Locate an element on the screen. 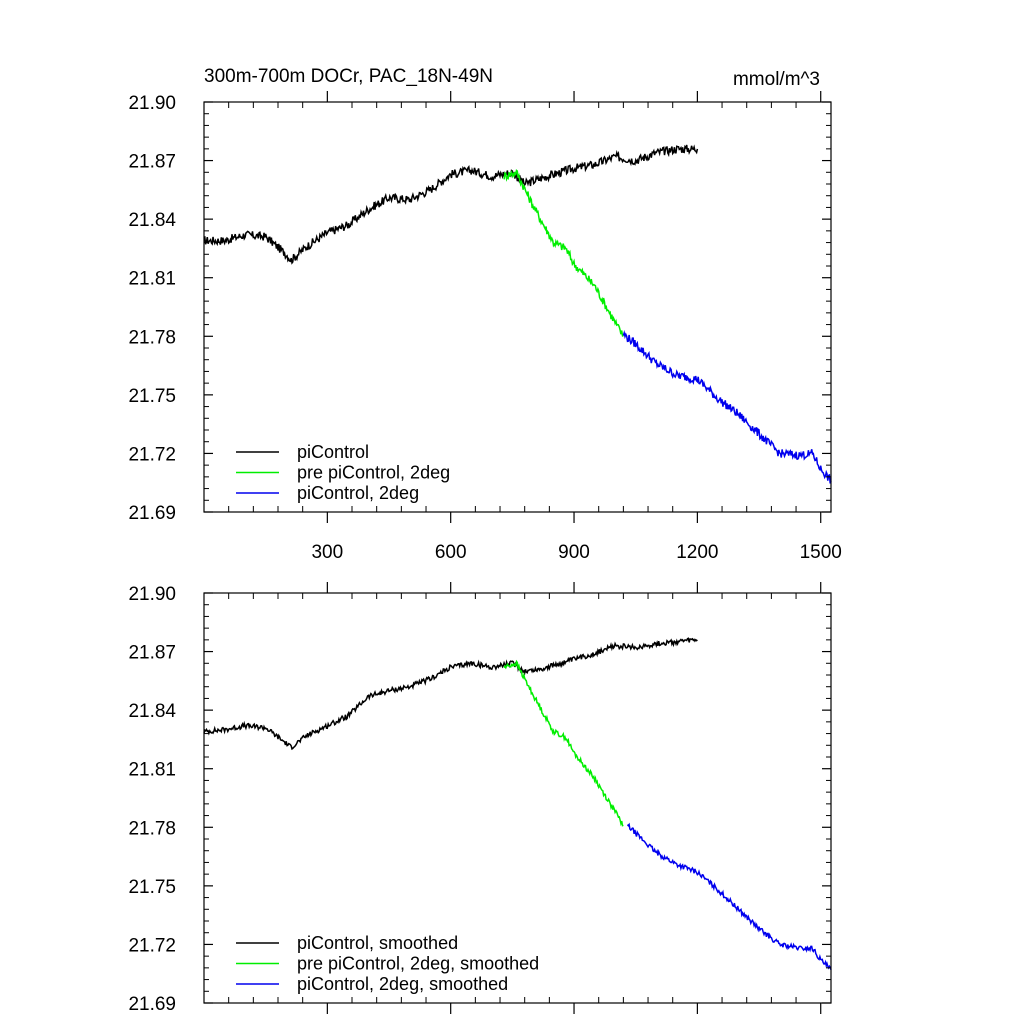  legend-label: pre piControl, 2deg, smoothed is located at coordinates (418, 964).